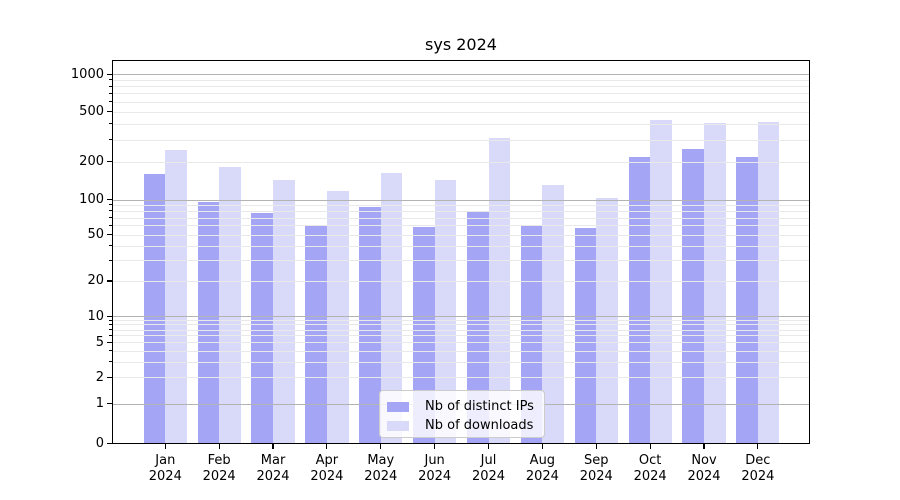 The image size is (900, 500). Describe the element at coordinates (91, 112) in the screenshot. I see `y-tick-label-500: 500` at that location.